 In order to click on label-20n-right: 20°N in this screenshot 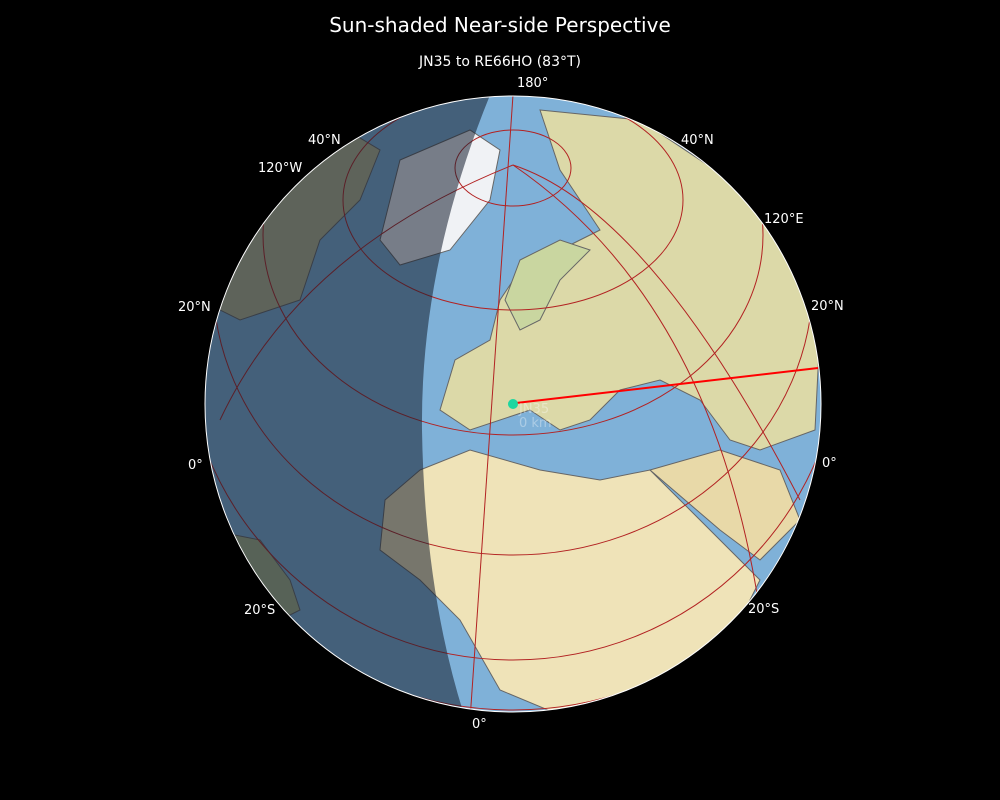, I will do `click(827, 306)`.